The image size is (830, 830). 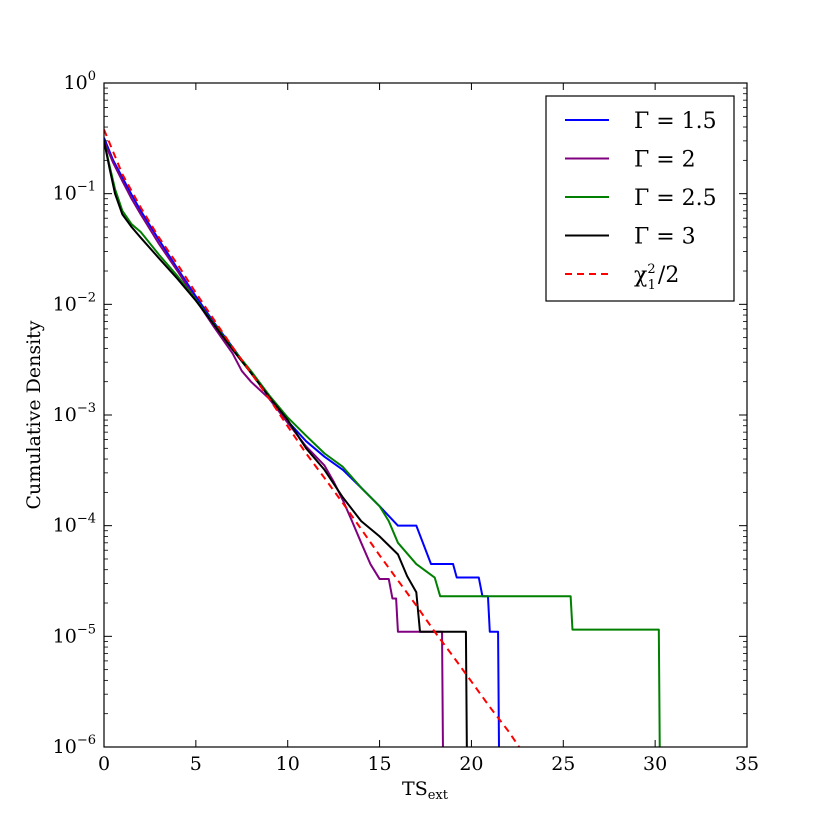 What do you see at coordinates (34, 414) in the screenshot?
I see `y-axis-label: Cumulative Density` at bounding box center [34, 414].